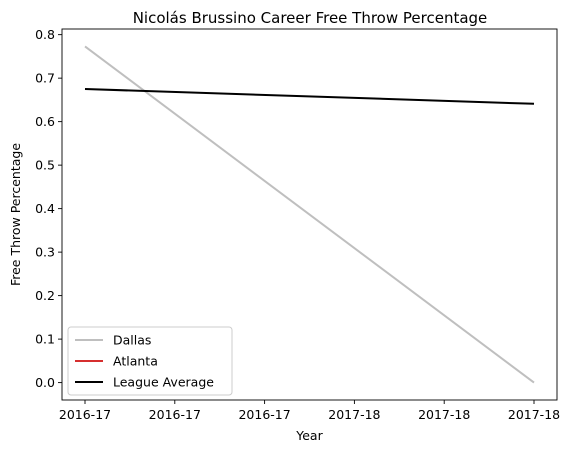  What do you see at coordinates (45, 121) in the screenshot?
I see `y-tick-label: 0.6` at bounding box center [45, 121].